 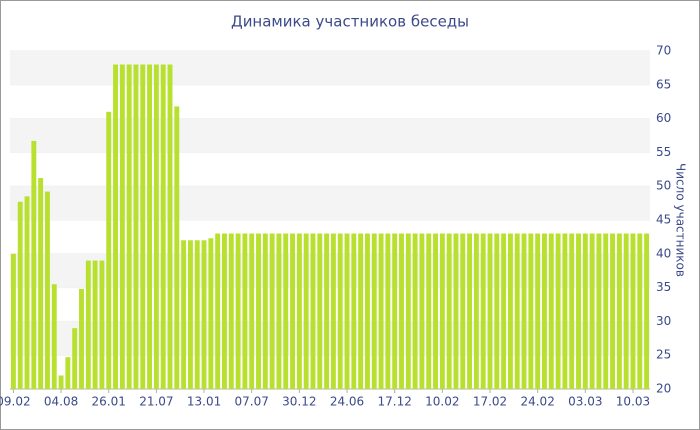 What do you see at coordinates (347, 402) in the screenshot?
I see `x-tick-label: 24.06` at bounding box center [347, 402].